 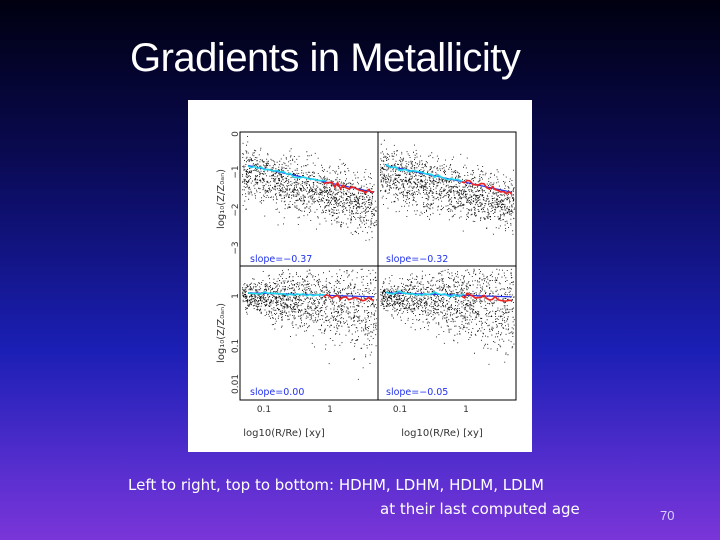 What do you see at coordinates (236, 209) in the screenshot?
I see `ytick-top-2: −2` at bounding box center [236, 209].